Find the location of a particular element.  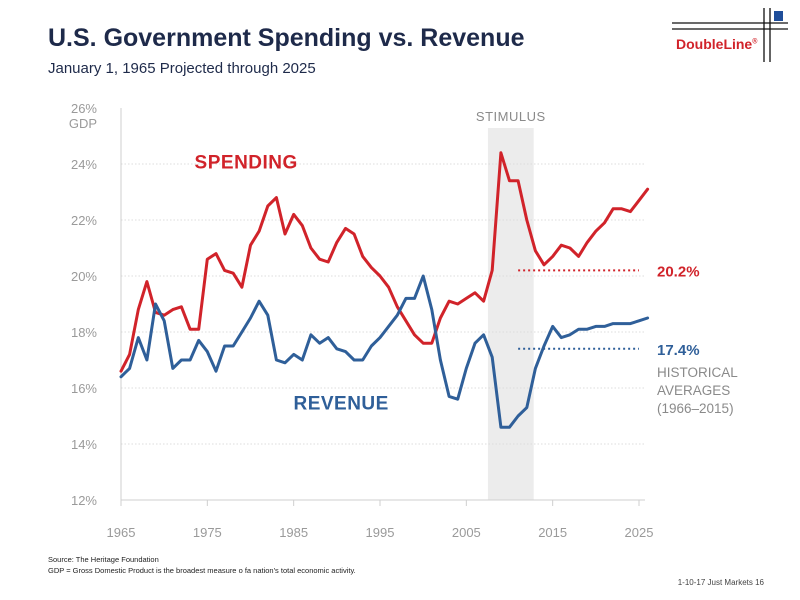

y-unit-label: GDP is located at coordinates (83, 123).